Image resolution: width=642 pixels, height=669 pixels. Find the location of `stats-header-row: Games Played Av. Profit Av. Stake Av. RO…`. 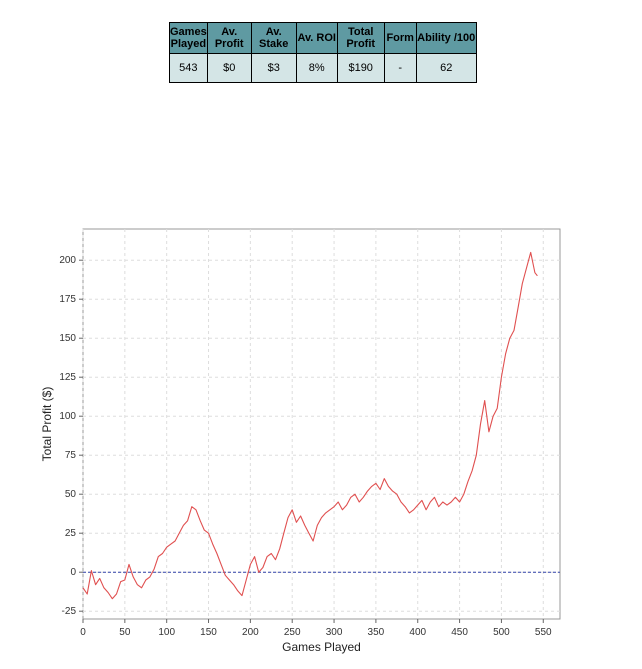

stats-header-row: Games Played Av. Profit Av. Stake Av. RO… is located at coordinates (323, 38).